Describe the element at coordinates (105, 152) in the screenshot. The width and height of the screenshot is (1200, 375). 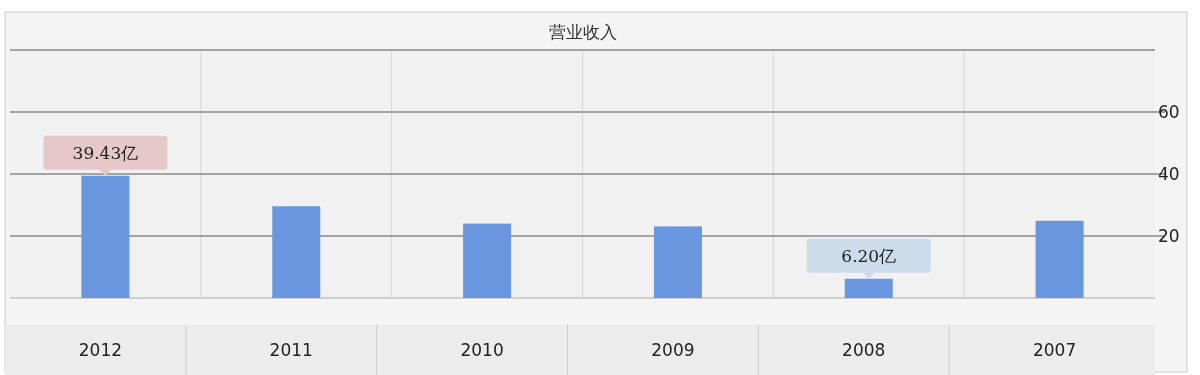
I see `data-label: 39.43亿` at that location.